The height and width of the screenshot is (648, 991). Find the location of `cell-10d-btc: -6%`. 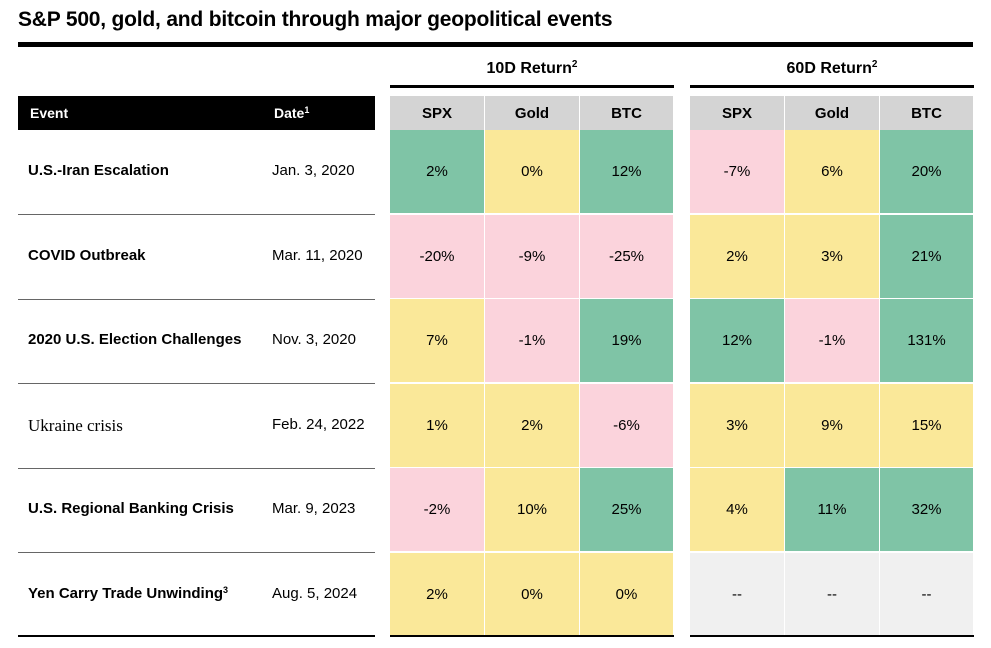

cell-10d-btc: -6% is located at coordinates (627, 426).